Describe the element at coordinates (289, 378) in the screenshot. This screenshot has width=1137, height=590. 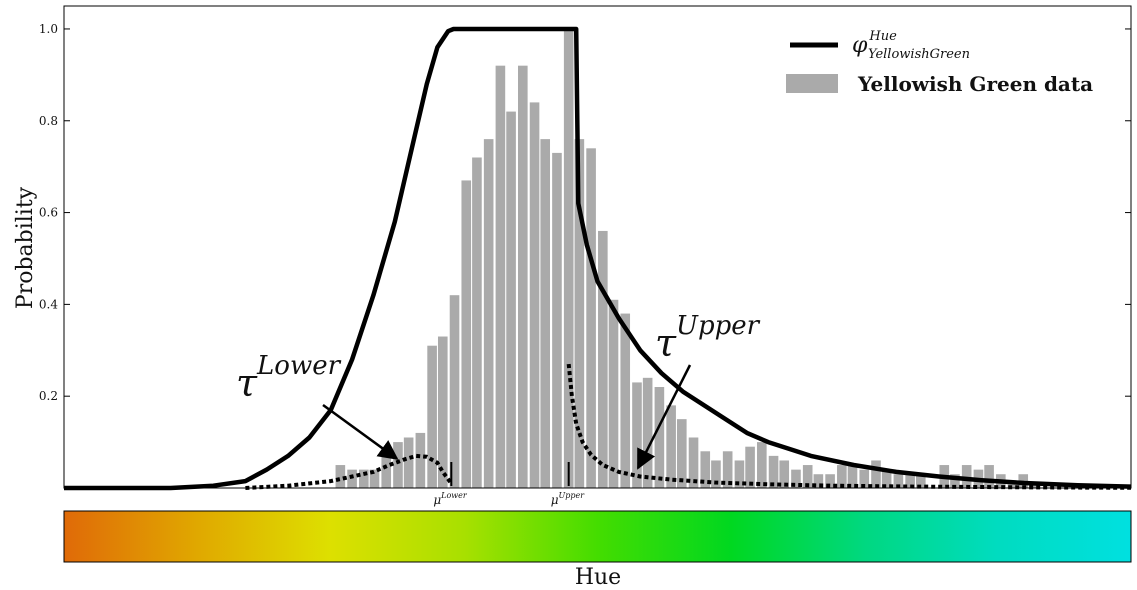
I see `tau-annotation-label: τLower` at that location.